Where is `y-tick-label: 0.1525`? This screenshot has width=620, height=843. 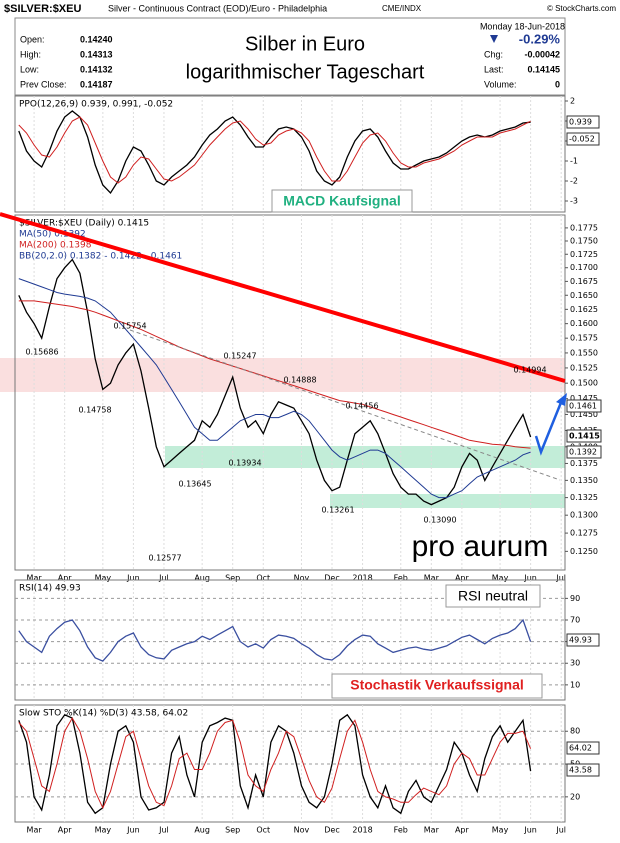
y-tick-label: 0.1525 is located at coordinates (584, 367).